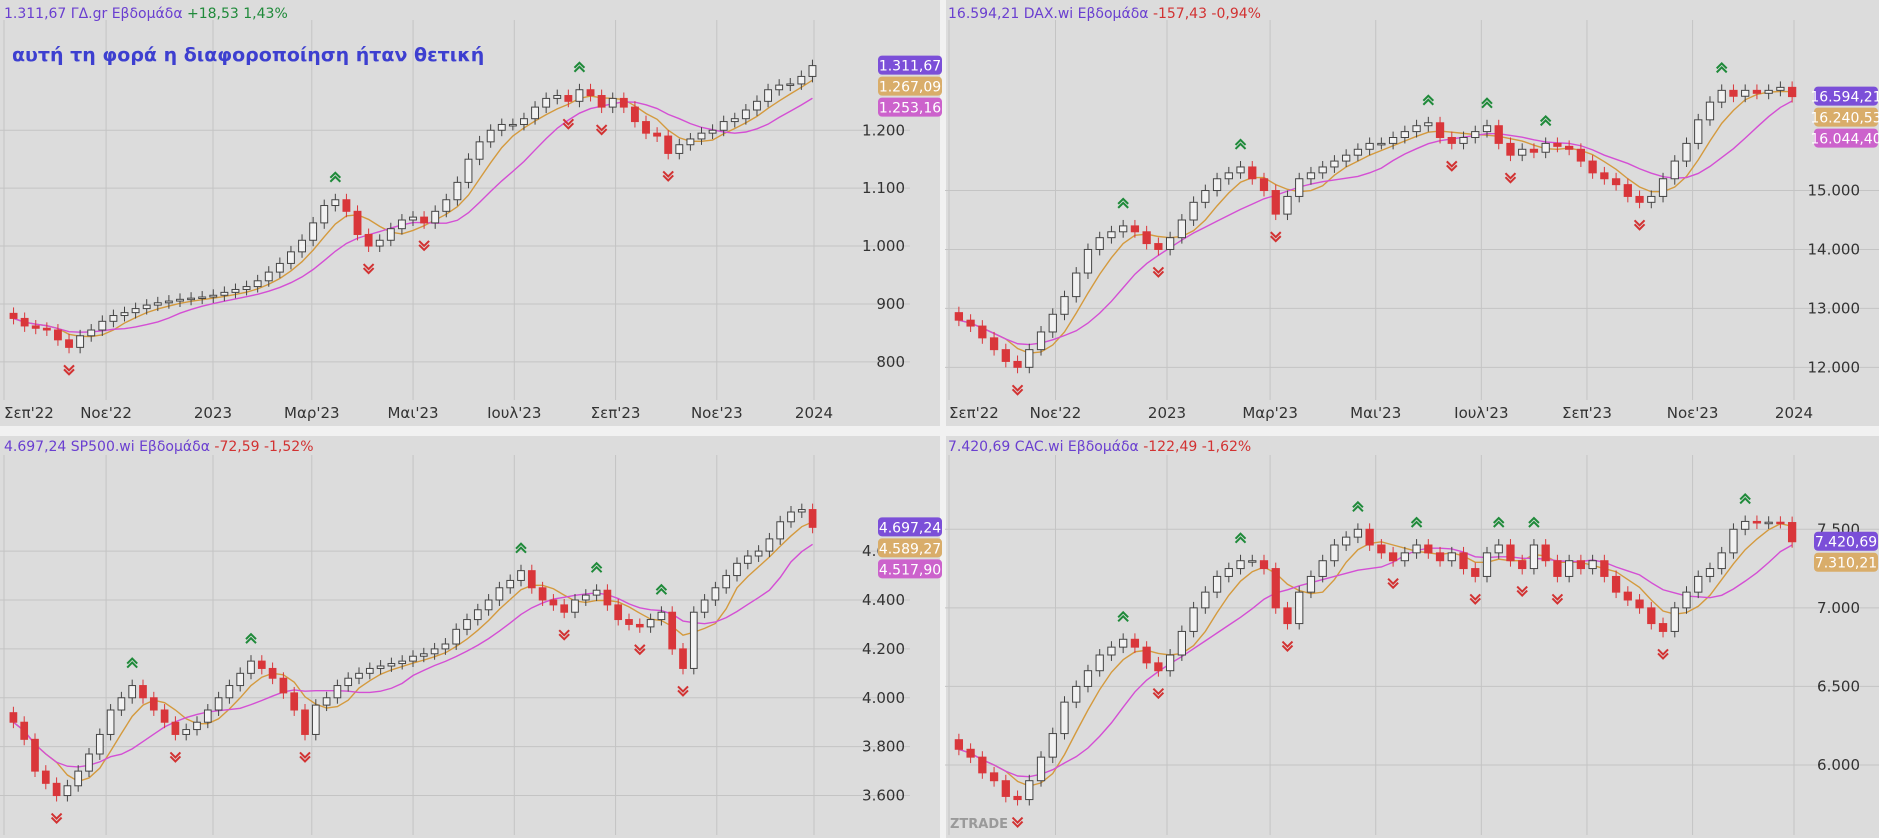 The image size is (1879, 838). What do you see at coordinates (910, 88) in the screenshot?
I see `badge-ma-fast-label: 1.267,09` at bounding box center [910, 88].